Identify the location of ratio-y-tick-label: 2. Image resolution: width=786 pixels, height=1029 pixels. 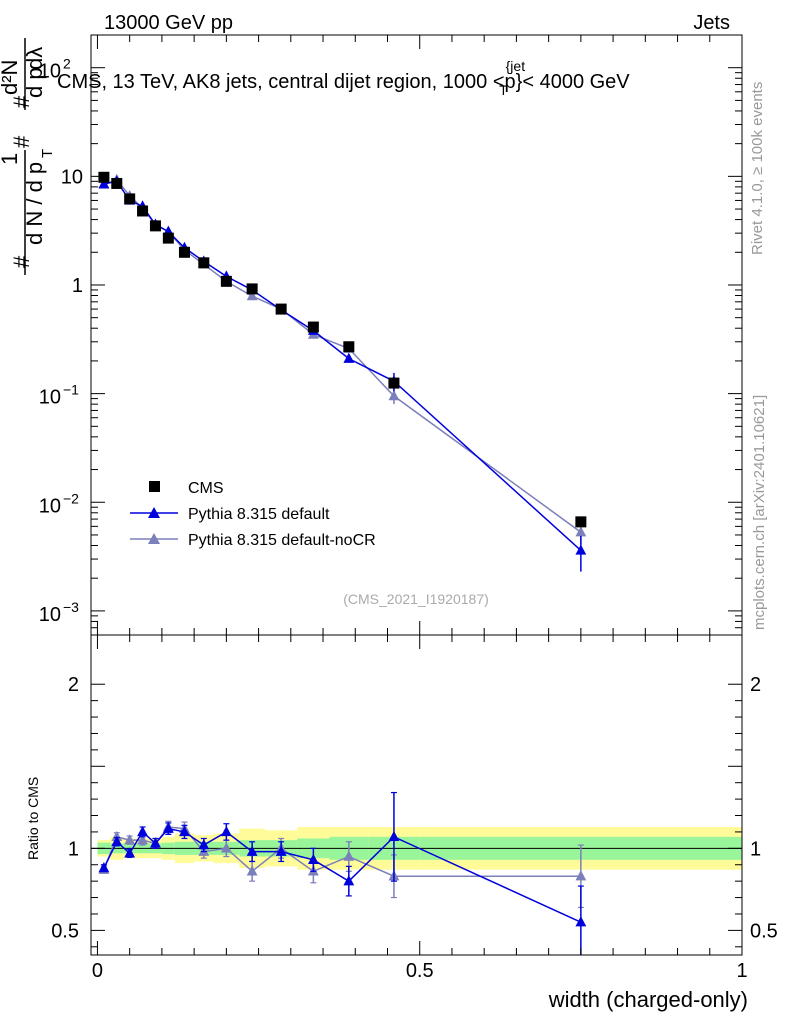
(73, 685).